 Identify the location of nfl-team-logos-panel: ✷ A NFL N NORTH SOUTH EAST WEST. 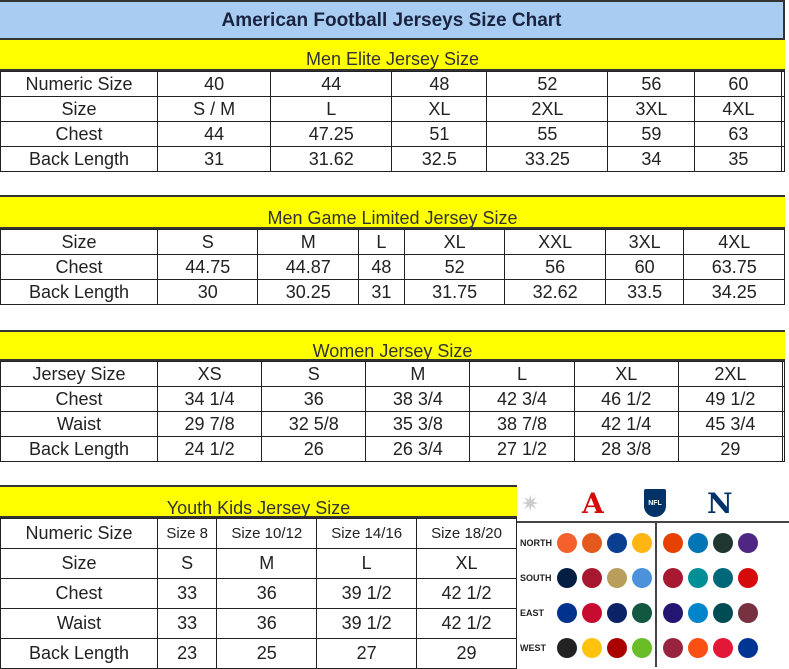
(653, 576).